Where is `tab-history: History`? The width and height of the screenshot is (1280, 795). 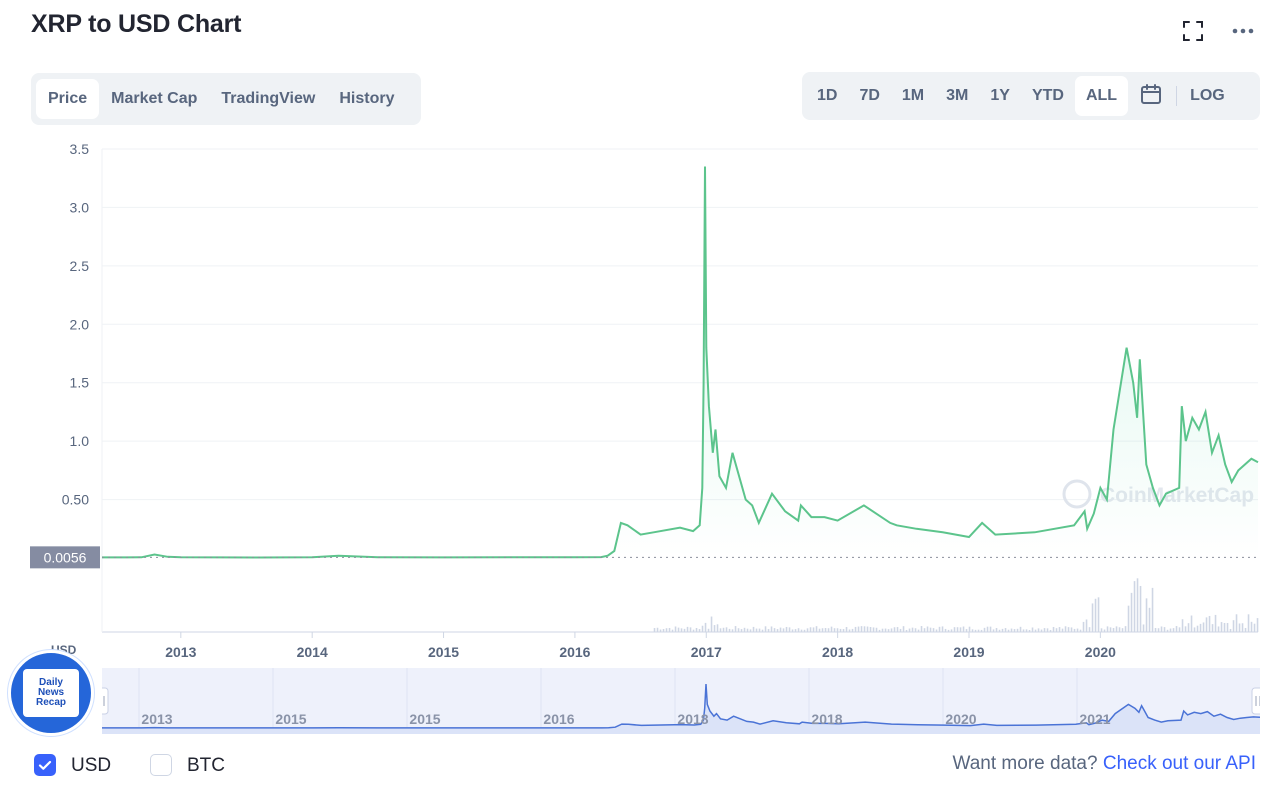 tab-history: History is located at coordinates (367, 98).